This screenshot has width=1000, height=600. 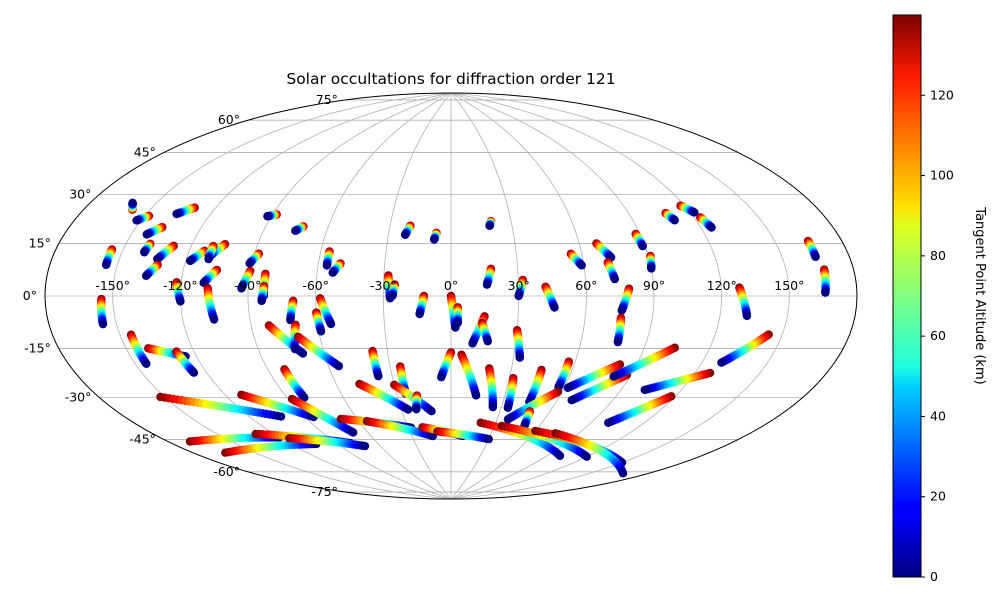 I want to click on latitude-tick-label: 30°, so click(x=80, y=194).